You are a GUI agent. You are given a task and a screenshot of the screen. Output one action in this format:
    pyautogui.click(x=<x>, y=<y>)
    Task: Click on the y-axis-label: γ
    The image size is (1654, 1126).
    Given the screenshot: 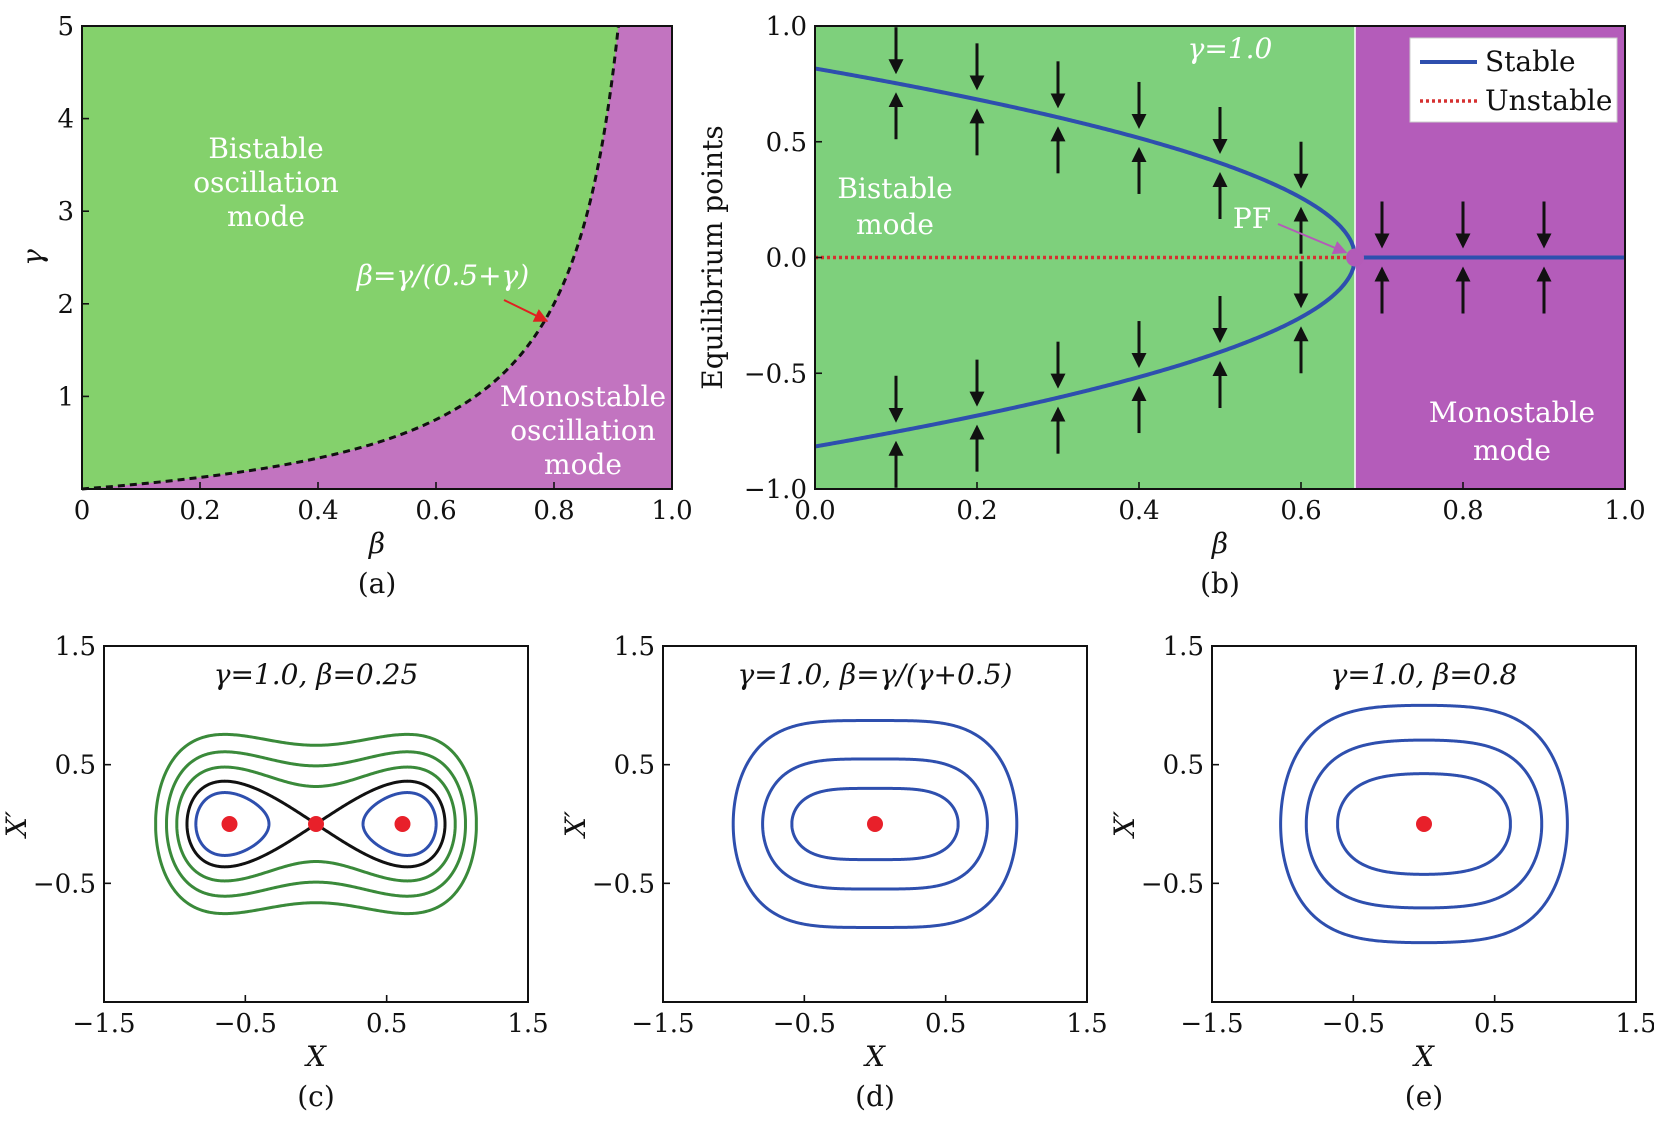 What is the action you would take?
    pyautogui.click(x=32, y=257)
    